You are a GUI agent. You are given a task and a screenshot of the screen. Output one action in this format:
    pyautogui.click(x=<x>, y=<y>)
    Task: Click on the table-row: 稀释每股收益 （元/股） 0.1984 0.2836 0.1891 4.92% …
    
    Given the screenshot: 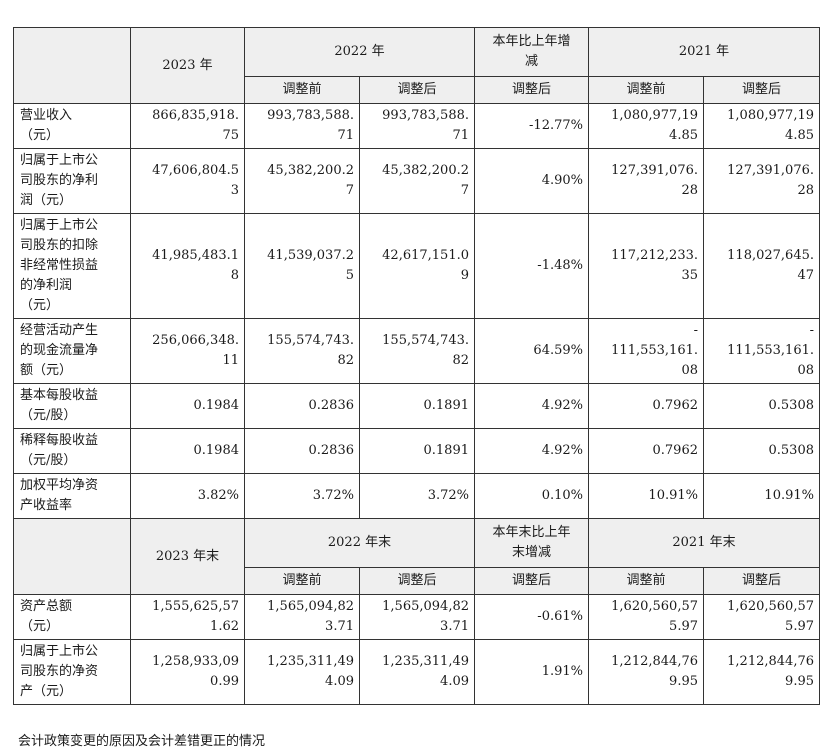 What is the action you would take?
    pyautogui.click(x=416, y=451)
    